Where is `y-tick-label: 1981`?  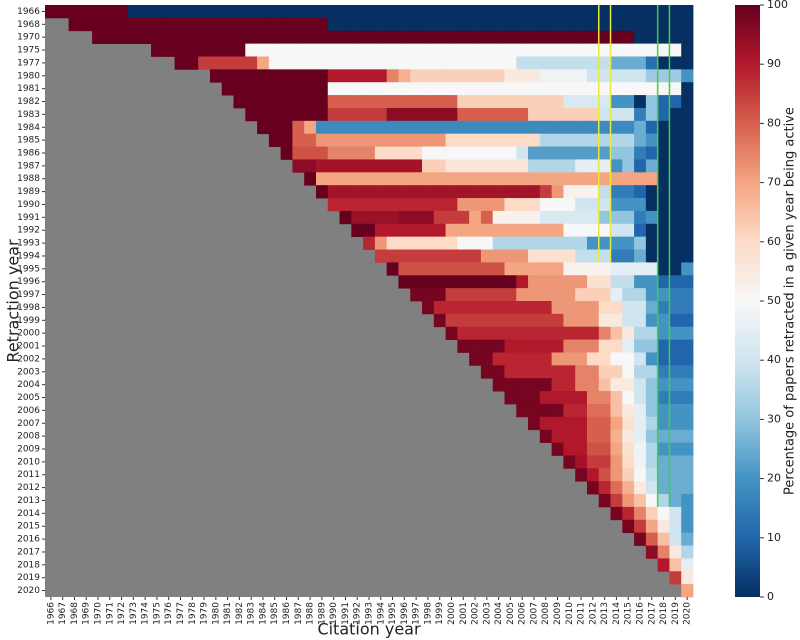 y-tick-label: 1981 is located at coordinates (28, 89).